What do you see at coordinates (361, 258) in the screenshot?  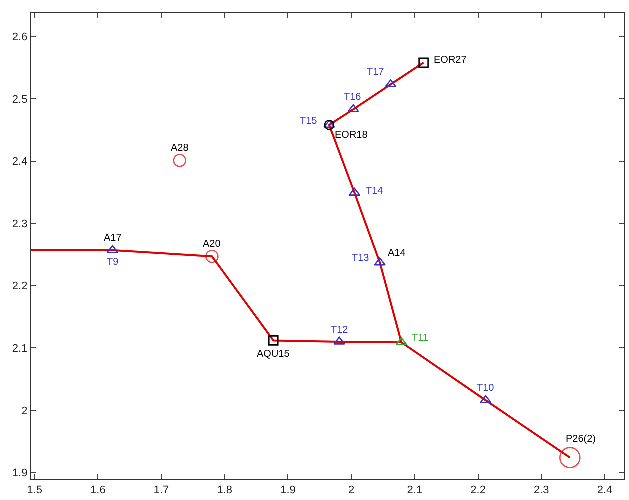 I see `annotation: T13` at bounding box center [361, 258].